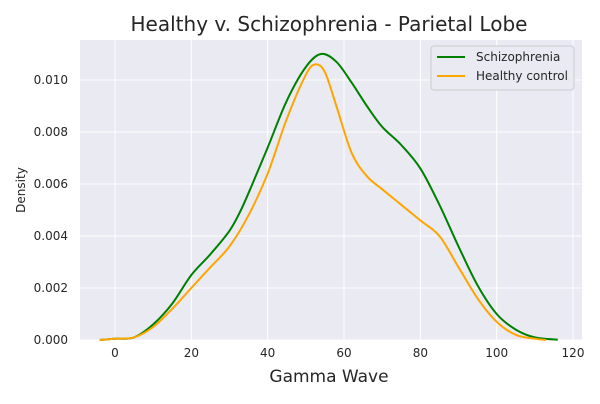  I want to click on x-tick-label: 0, so click(115, 353).